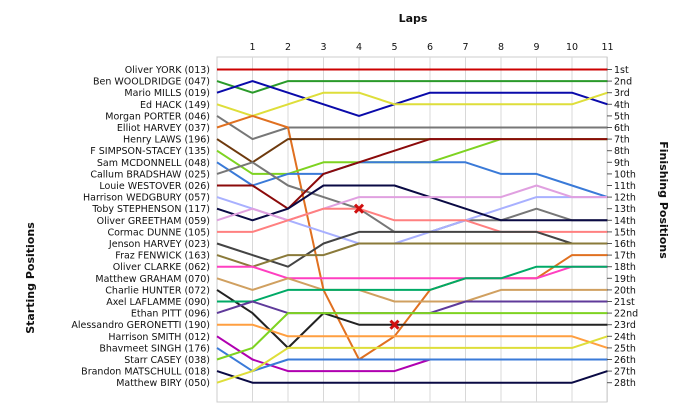 Image resolution: width=700 pixels, height=420 pixels. Describe the element at coordinates (622, 128) in the screenshot. I see `finishing-position-label: 6th` at that location.